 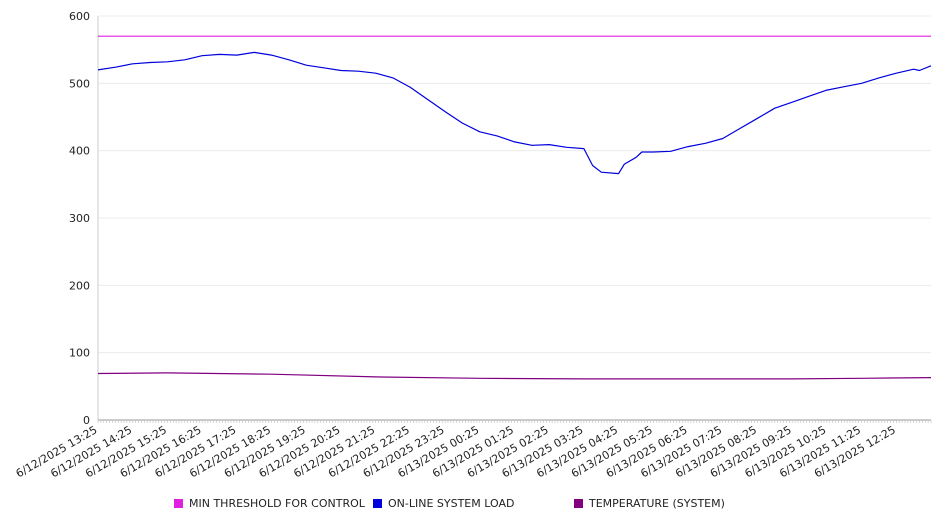 What do you see at coordinates (377, 503) in the screenshot?
I see `legend-swatch-online-system-load` at bounding box center [377, 503].